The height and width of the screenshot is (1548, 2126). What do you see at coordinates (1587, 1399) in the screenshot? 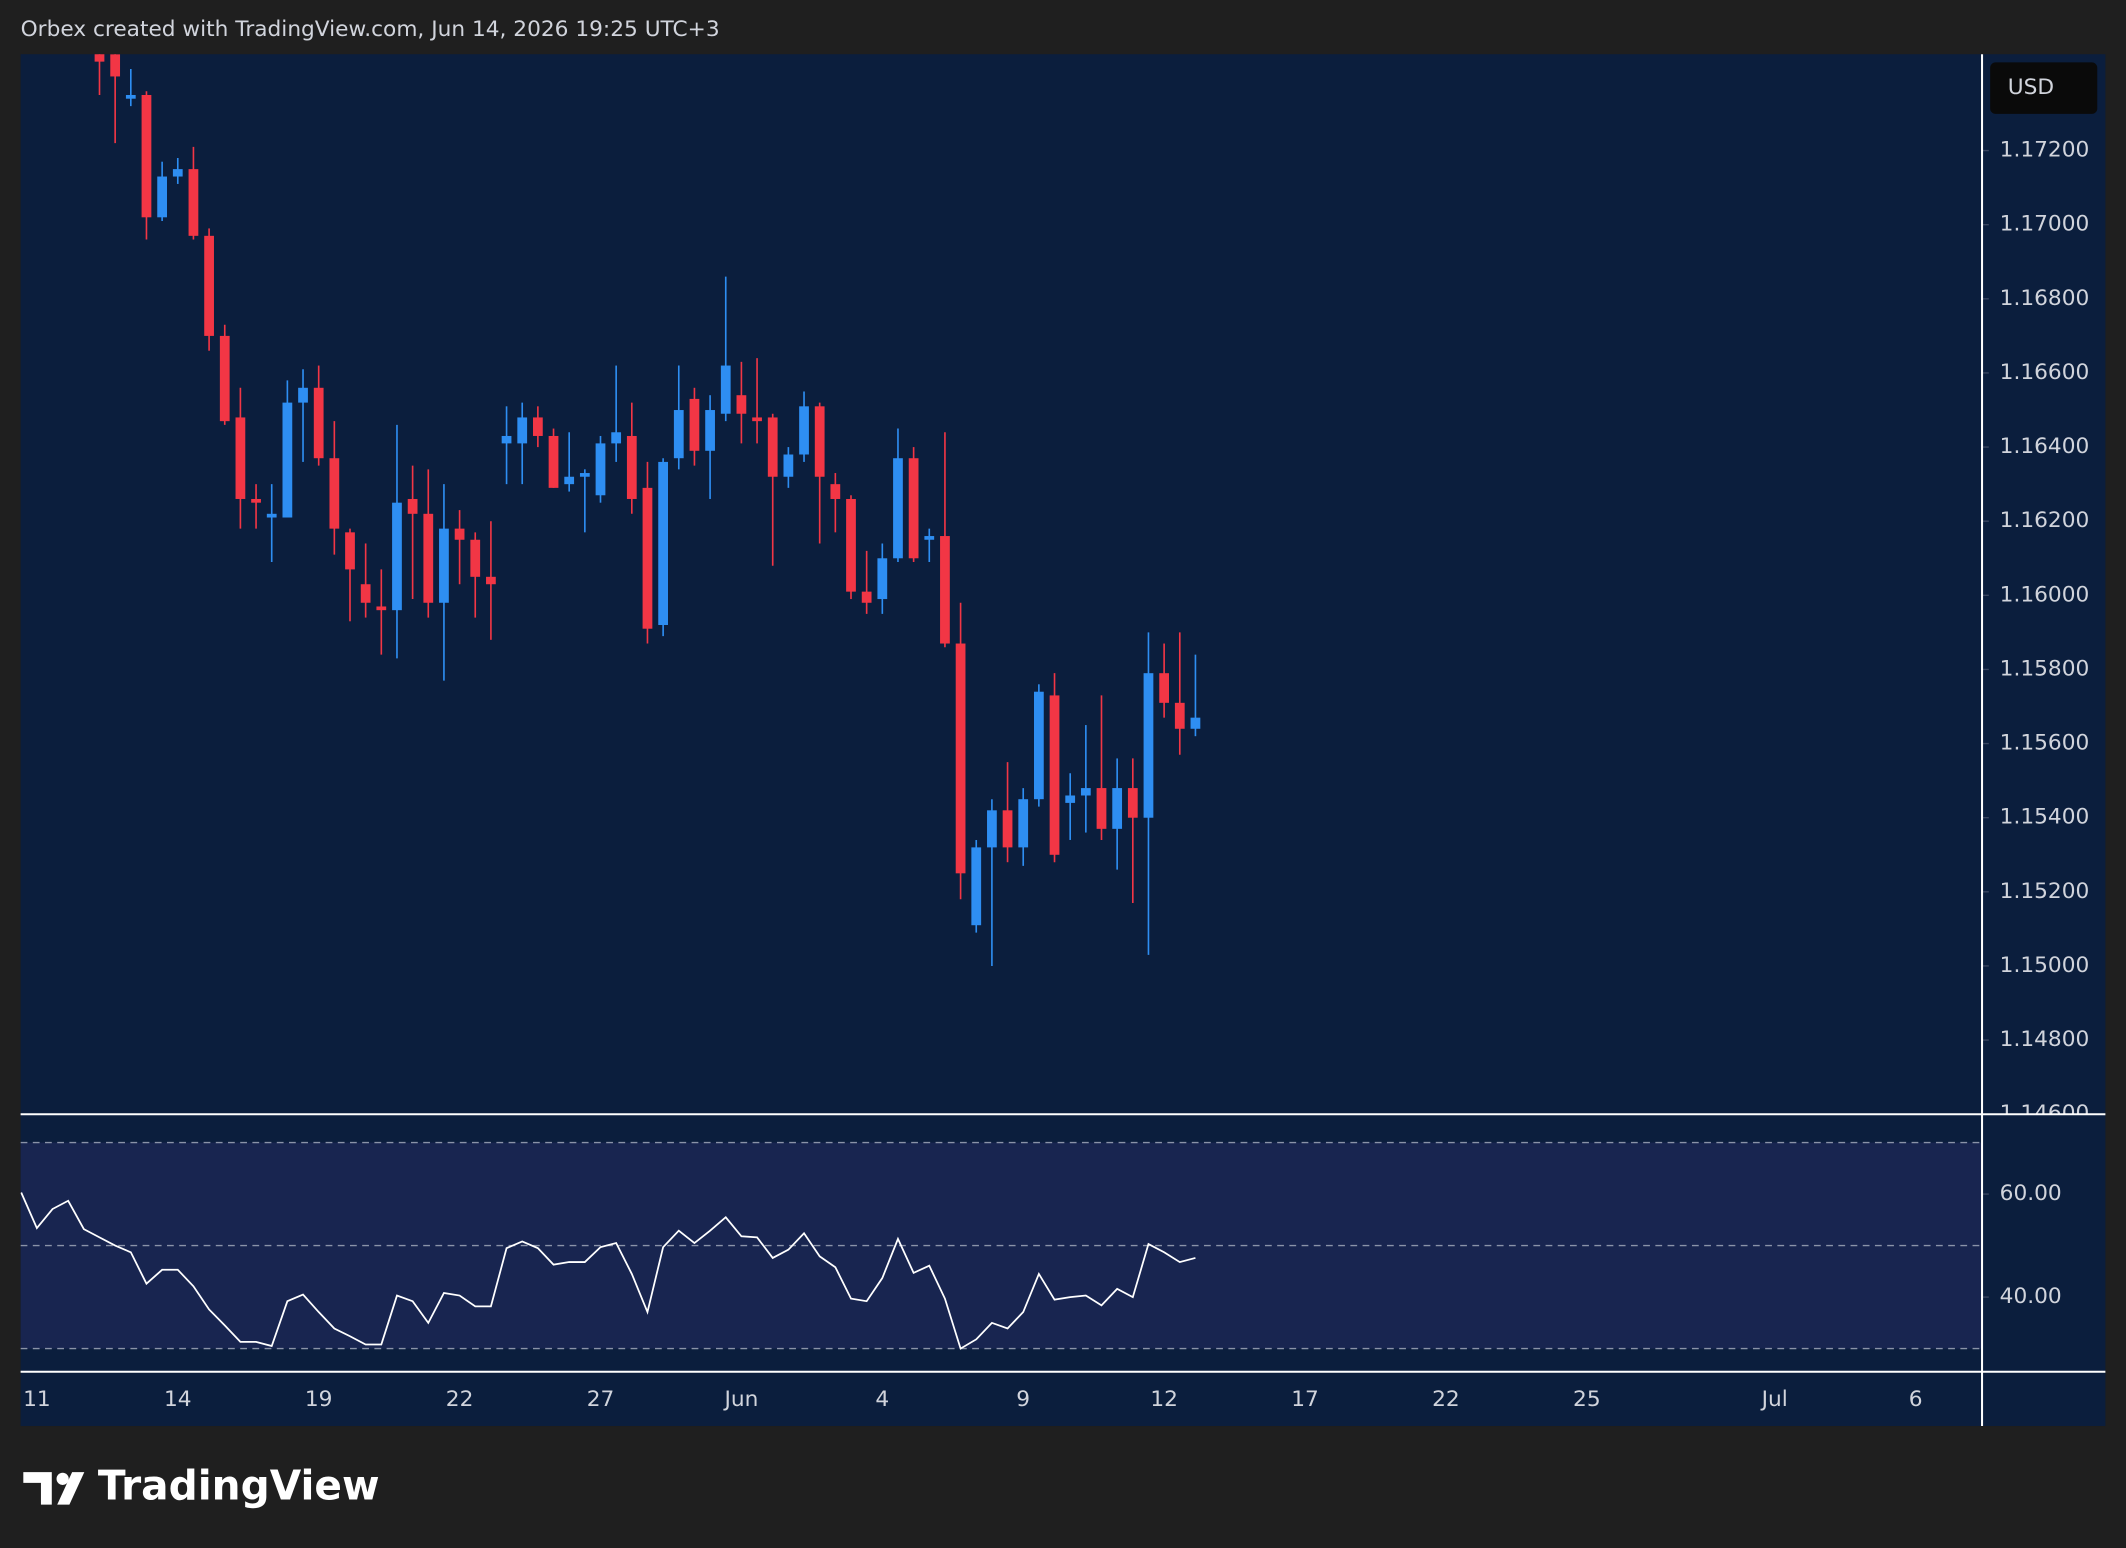
I see `x-tick-label: 25` at bounding box center [1587, 1399].